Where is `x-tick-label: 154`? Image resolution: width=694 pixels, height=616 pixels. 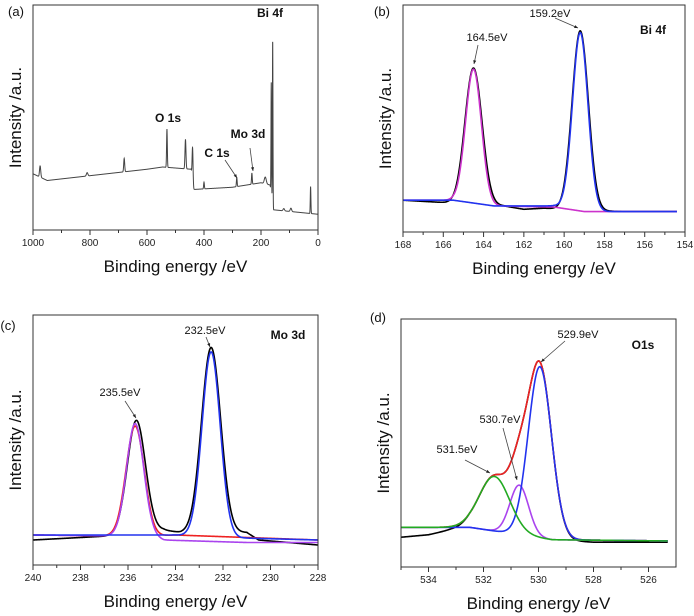 x-tick-label: 154 is located at coordinates (685, 245).